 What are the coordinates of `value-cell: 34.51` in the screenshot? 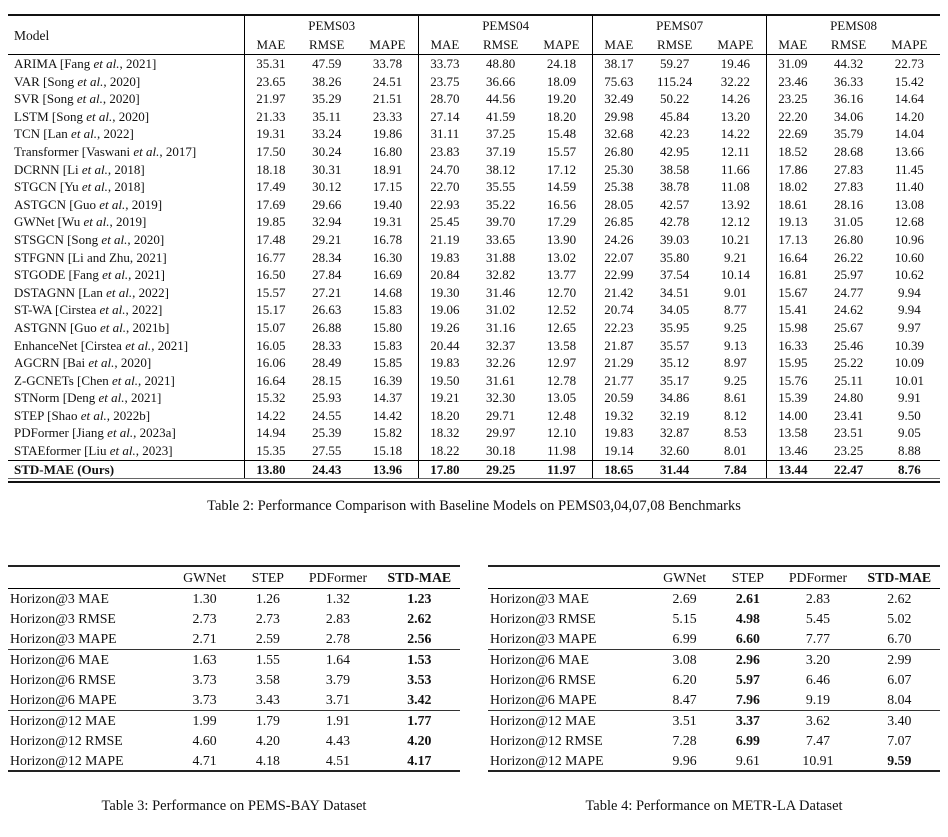 It's located at (675, 292).